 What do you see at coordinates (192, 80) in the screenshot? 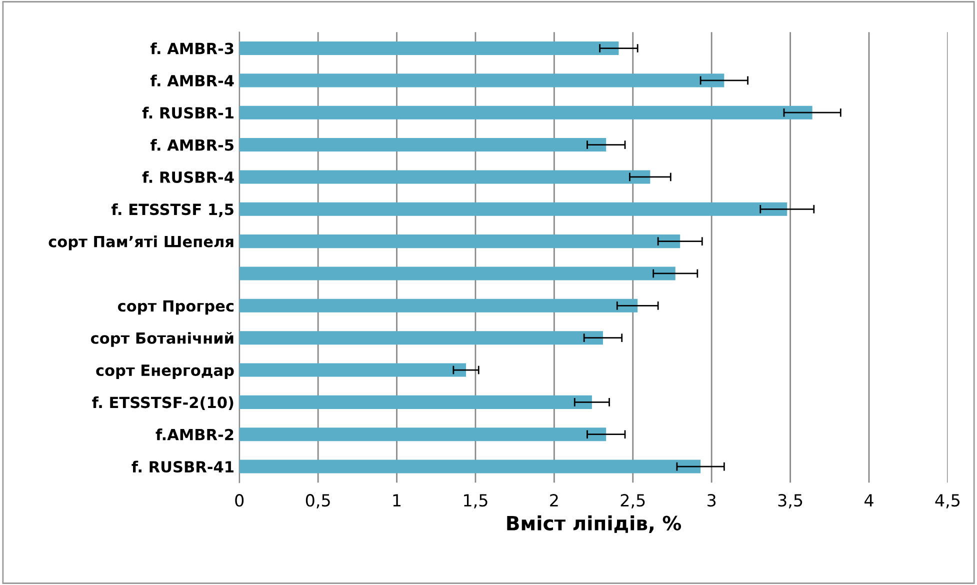
I see `y-tick-label: f. AMBR-4` at bounding box center [192, 80].